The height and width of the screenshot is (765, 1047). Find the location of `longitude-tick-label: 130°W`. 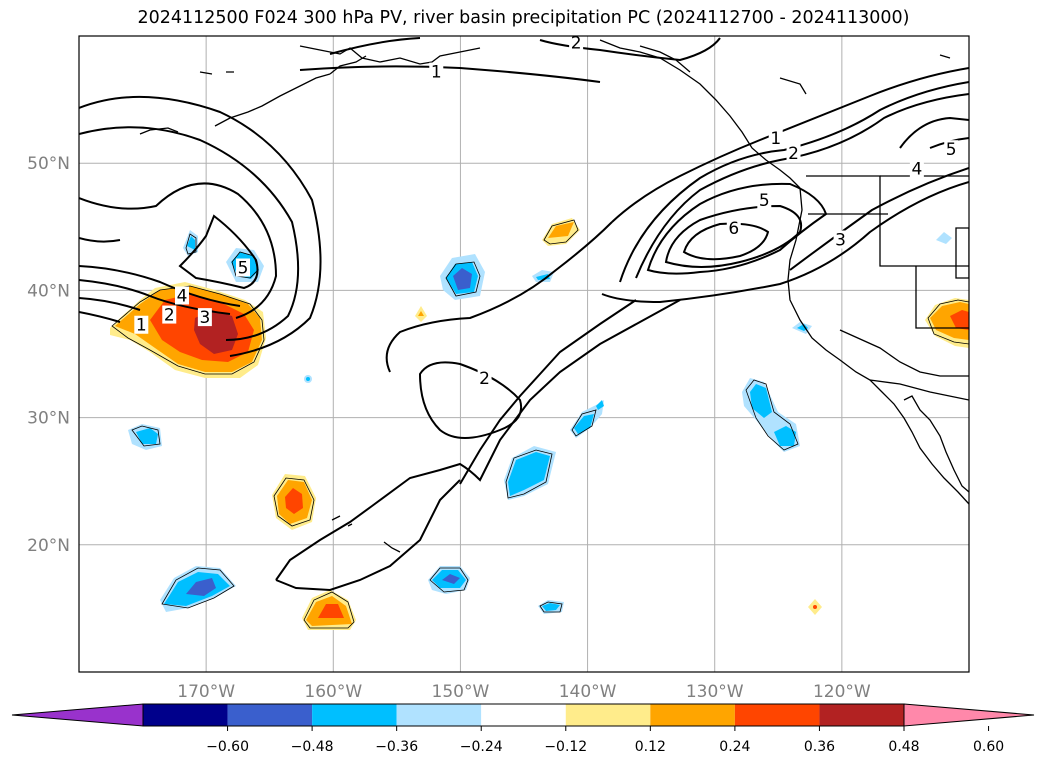

longitude-tick-label: 130°W is located at coordinates (715, 692).